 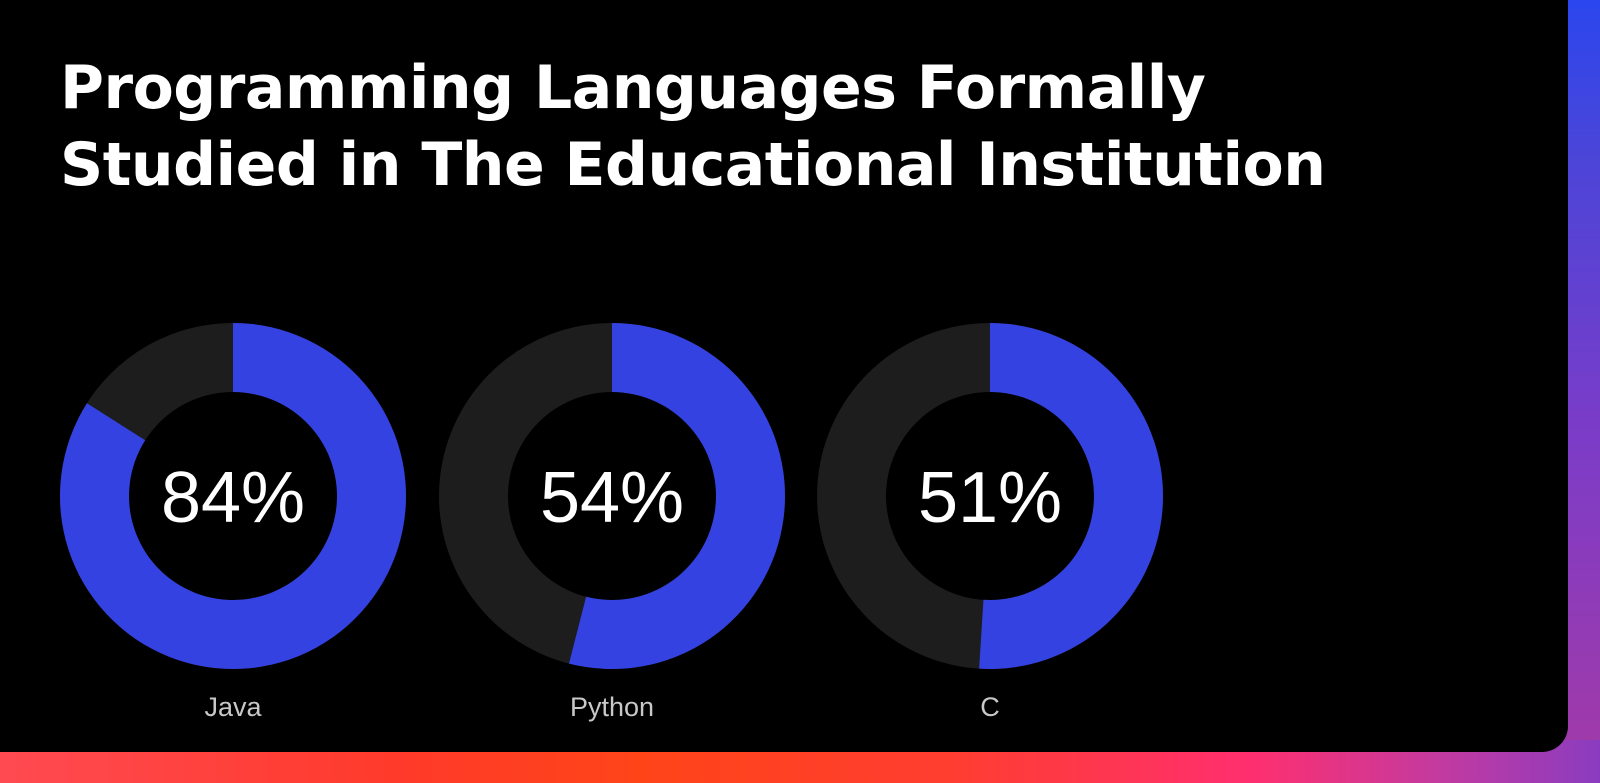 I want to click on donut-java: 84% Java, so click(x=232, y=522).